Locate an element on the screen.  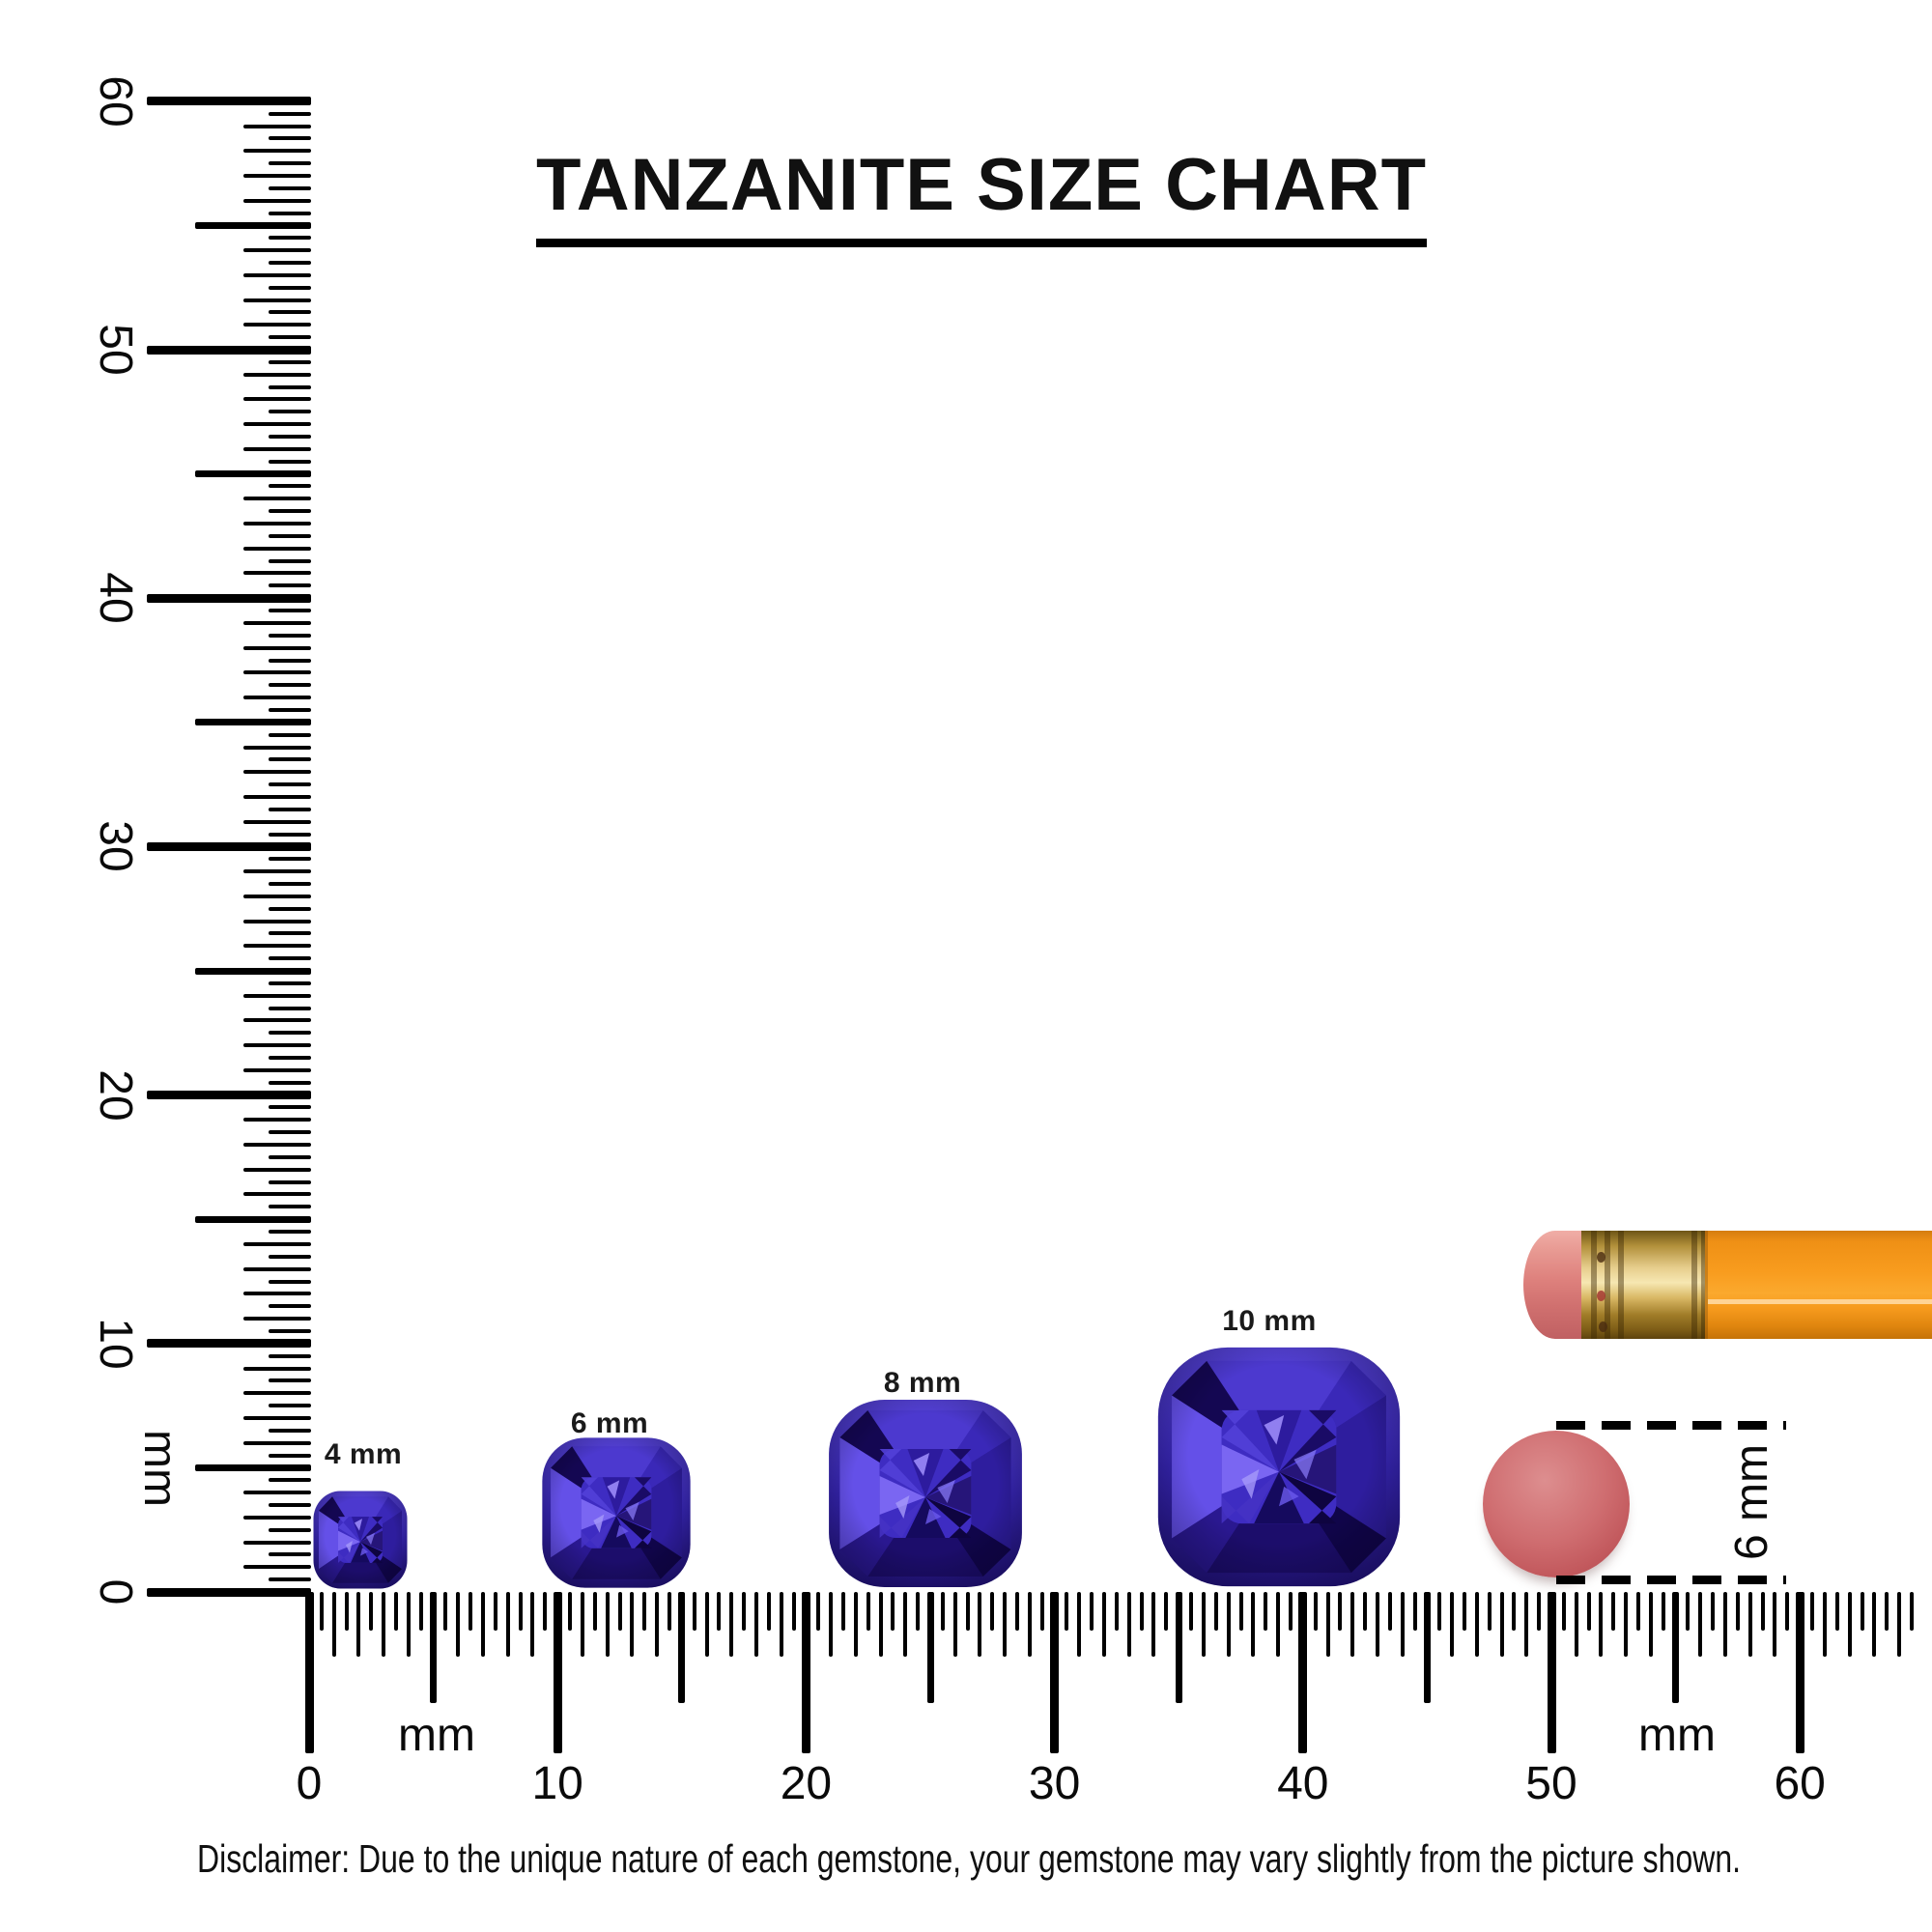
v-ruler-label-20: 20 is located at coordinates (116, 1095).